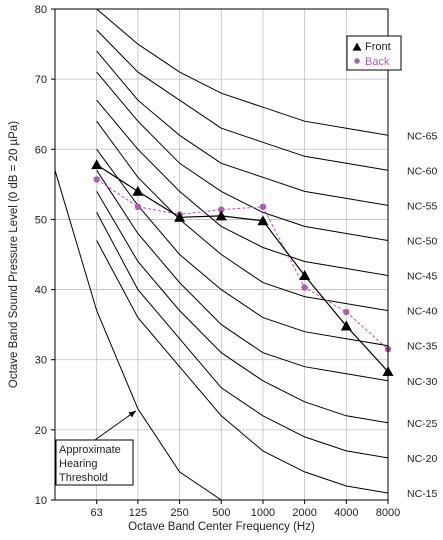  I want to click on curve-label-nc-15: NC-15, so click(422, 494).